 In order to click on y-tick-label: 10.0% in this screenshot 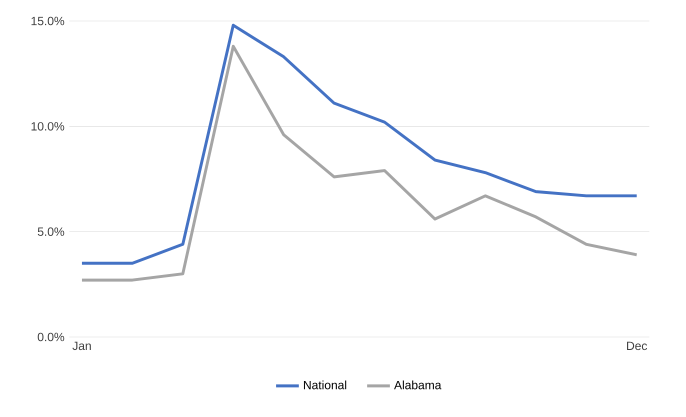, I will do `click(48, 126)`.